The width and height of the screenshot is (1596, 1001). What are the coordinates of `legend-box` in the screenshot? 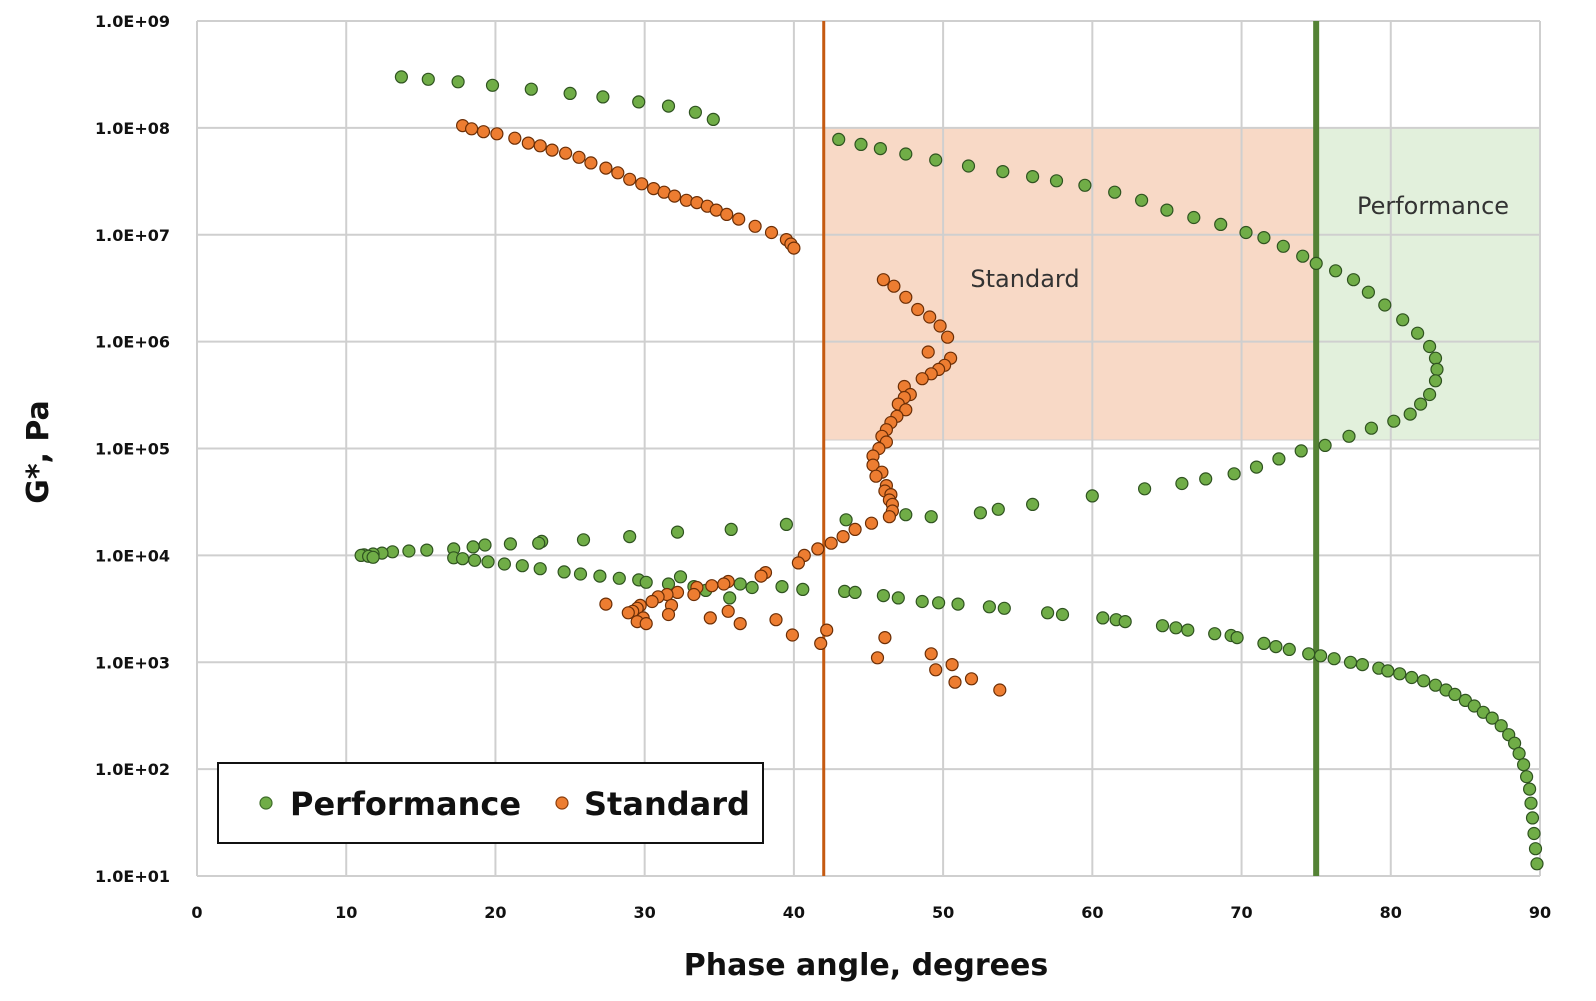 It's located at (490, 803).